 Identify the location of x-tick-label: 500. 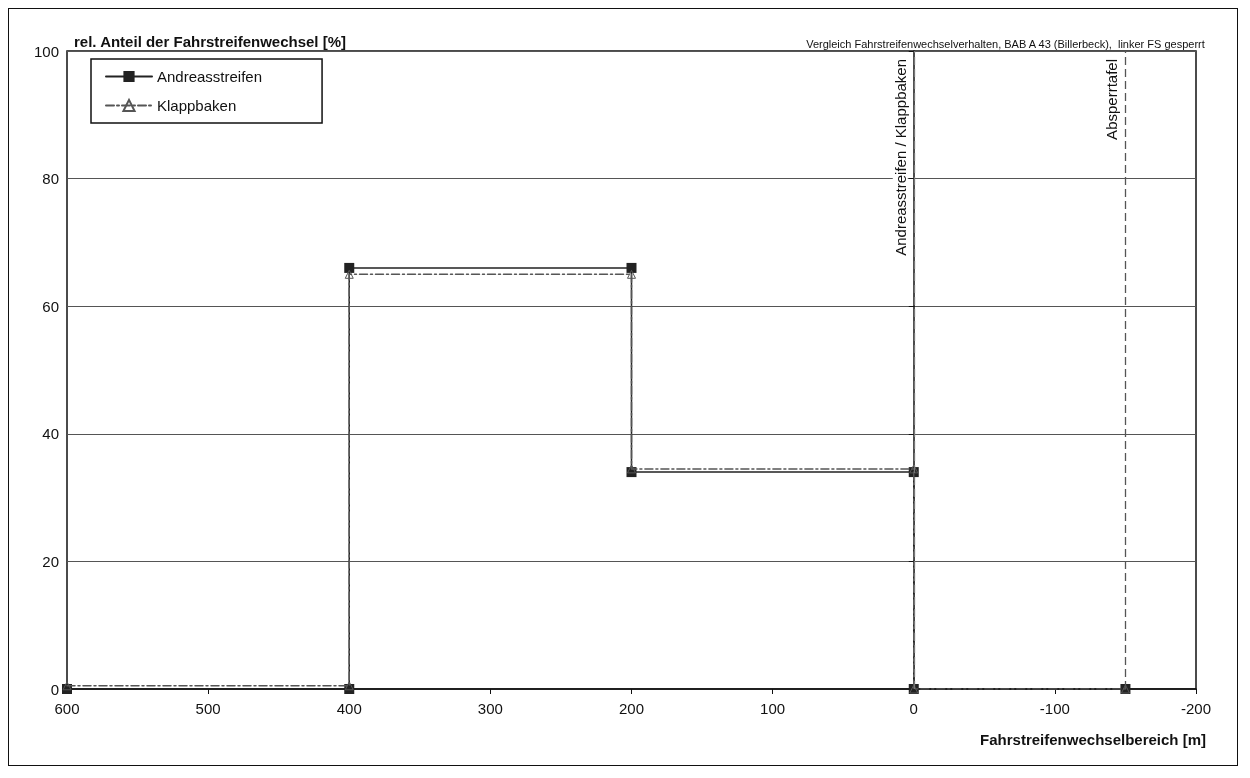
(208, 708).